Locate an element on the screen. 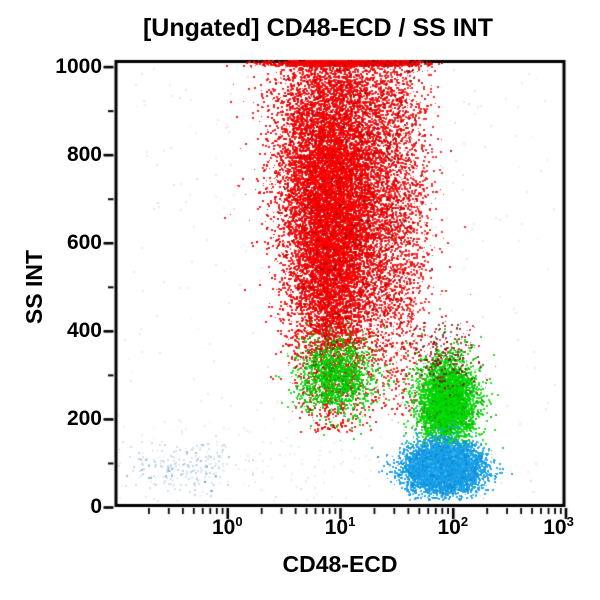 The image size is (600, 600). chart-title: [Ungated] CD48-ECD / SS INT is located at coordinates (318, 28).